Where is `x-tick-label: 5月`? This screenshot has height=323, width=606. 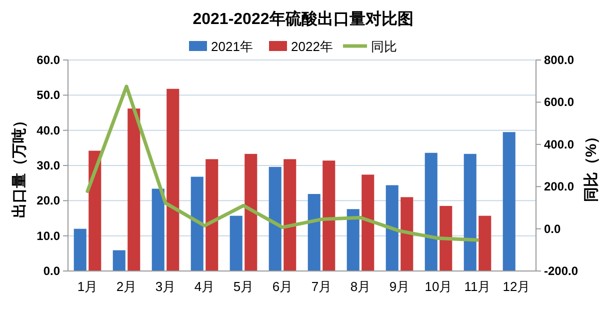
x-tick-label: 5月 is located at coordinates (243, 286).